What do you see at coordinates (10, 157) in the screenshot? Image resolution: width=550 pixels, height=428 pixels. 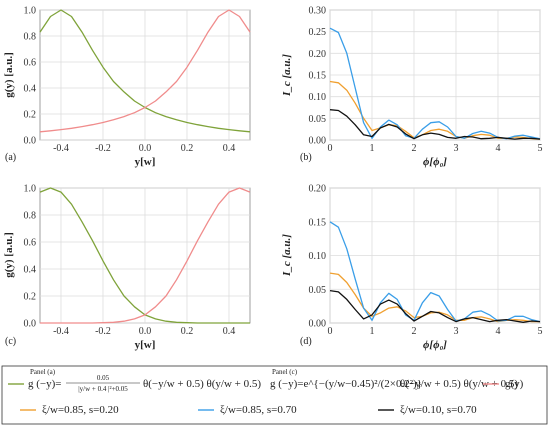 I see `panel-label-a: (a)` at bounding box center [10, 157].